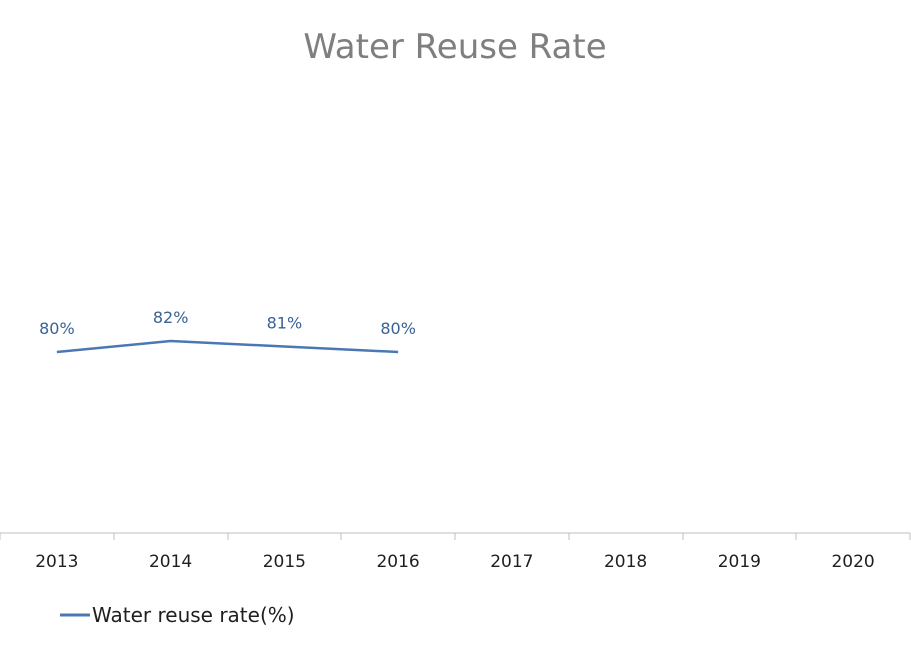 The height and width of the screenshot is (664, 911). Describe the element at coordinates (193, 615) in the screenshot. I see `legend-label: Water reuse rate(%)` at that location.